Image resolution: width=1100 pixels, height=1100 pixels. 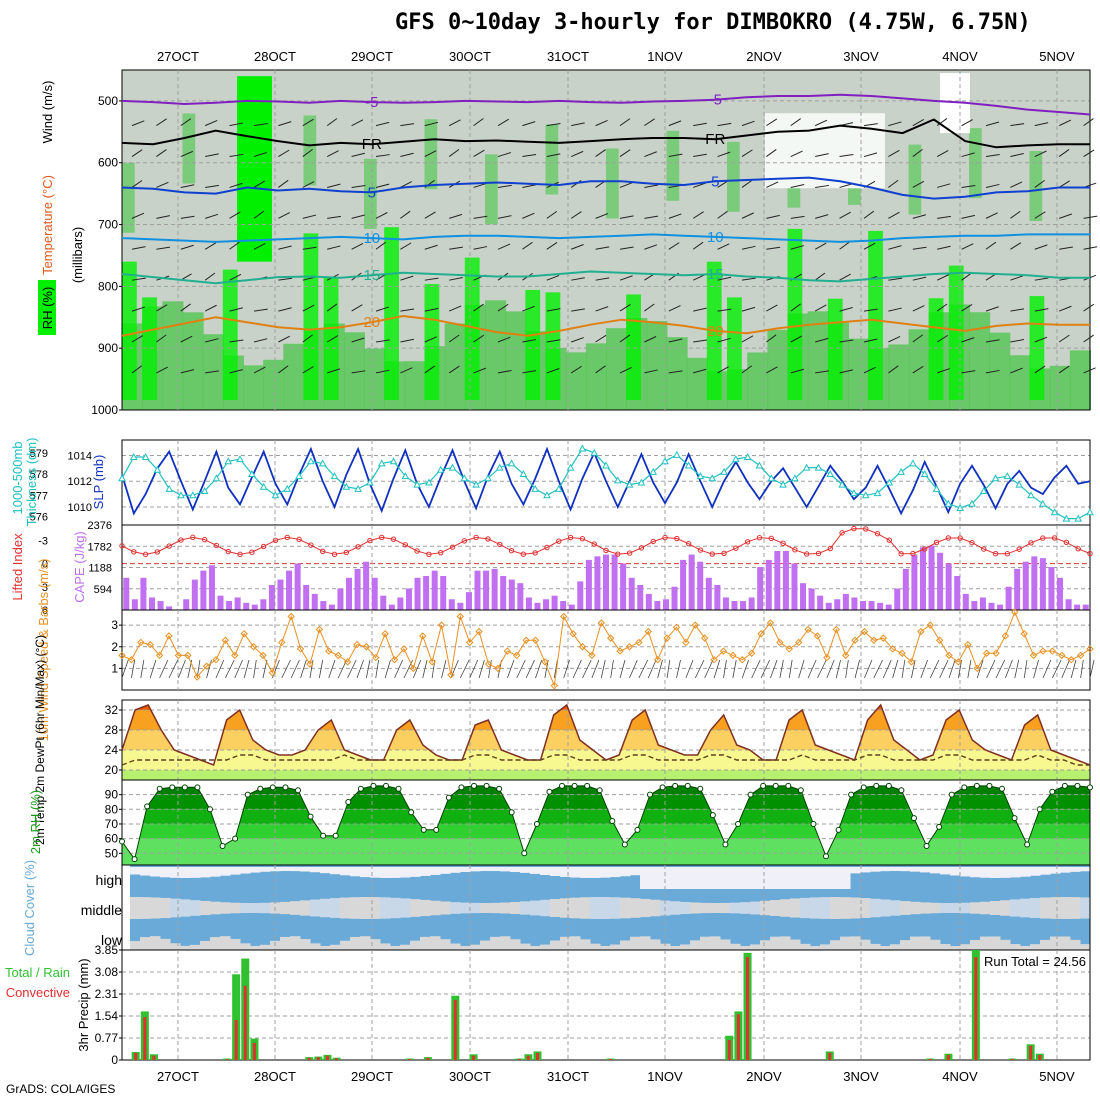 What do you see at coordinates (80, 482) in the screenshot?
I see `slp-tick: 1012` at bounding box center [80, 482].